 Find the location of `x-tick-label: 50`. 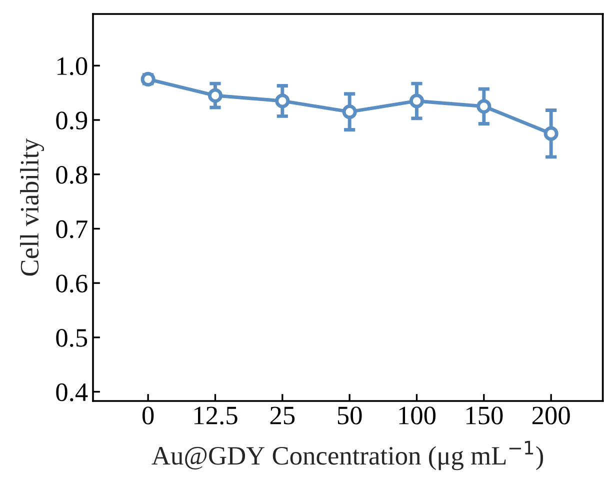

x-tick-label: 50 is located at coordinates (350, 415).